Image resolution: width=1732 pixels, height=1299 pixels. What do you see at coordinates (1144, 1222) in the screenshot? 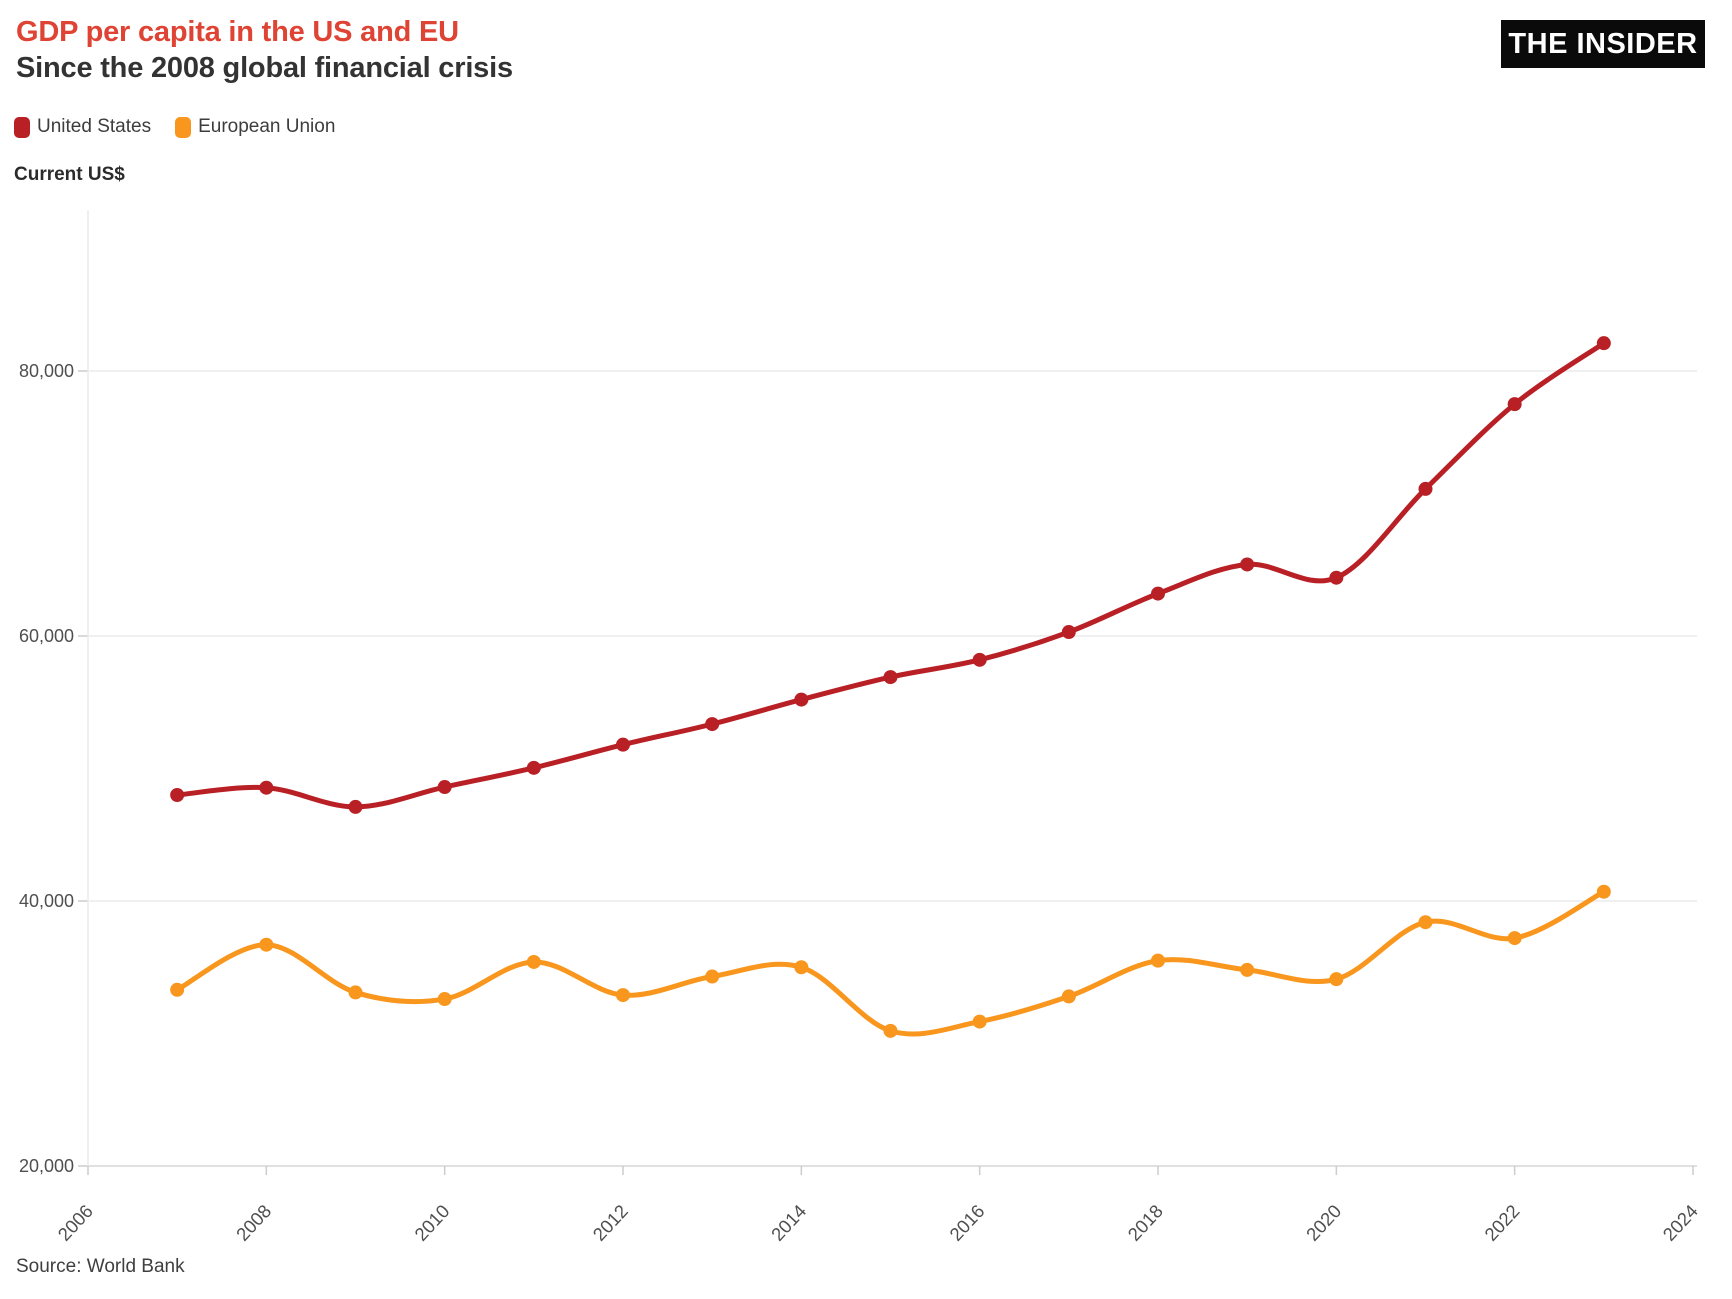
I see `x-tick-label: 2018` at bounding box center [1144, 1222].